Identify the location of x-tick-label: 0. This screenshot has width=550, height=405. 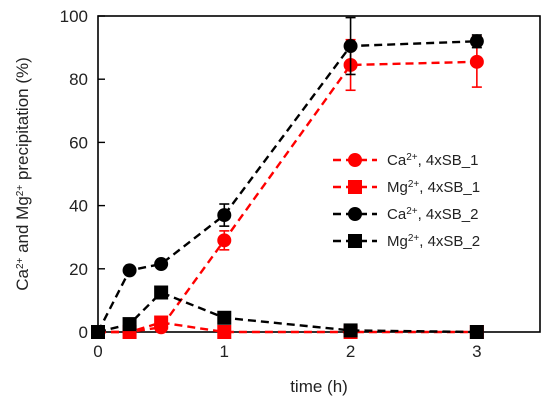
(97, 351).